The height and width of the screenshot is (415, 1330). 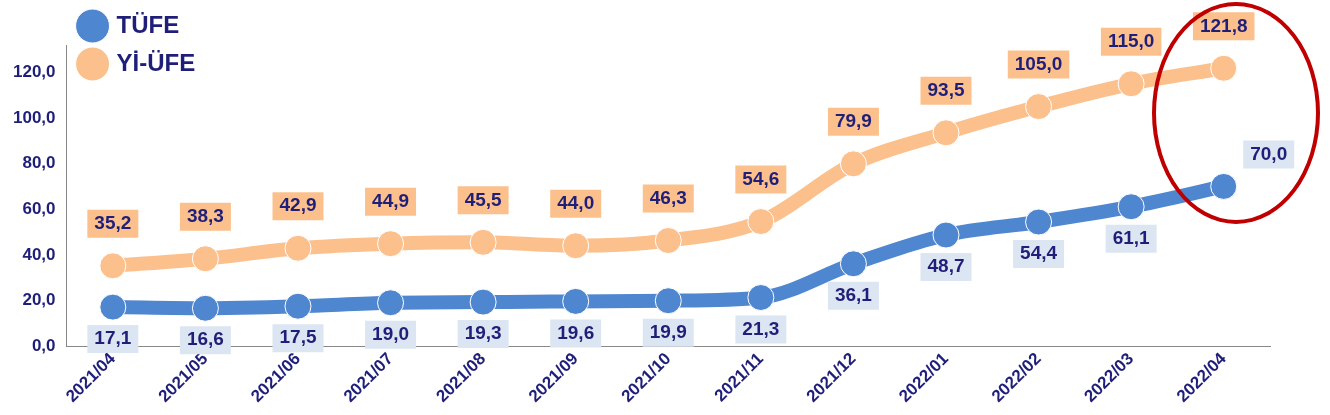 I want to click on data-label: 44,0, so click(x=576, y=202).